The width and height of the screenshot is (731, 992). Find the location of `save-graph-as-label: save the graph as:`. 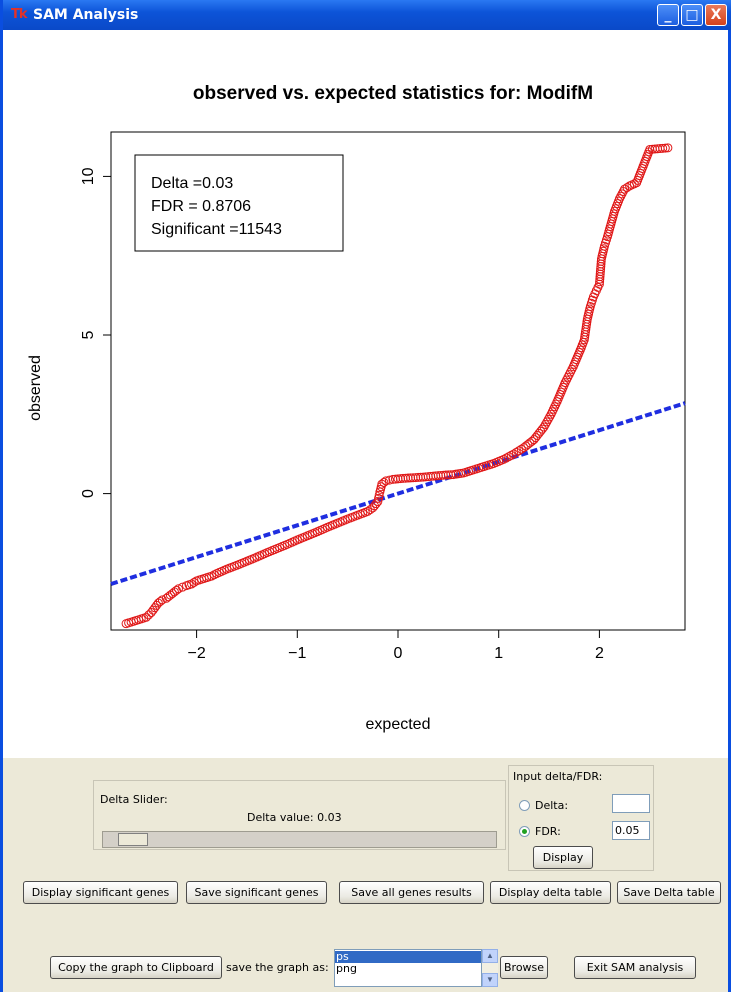

save-graph-as-label: save the graph as: is located at coordinates (277, 967).